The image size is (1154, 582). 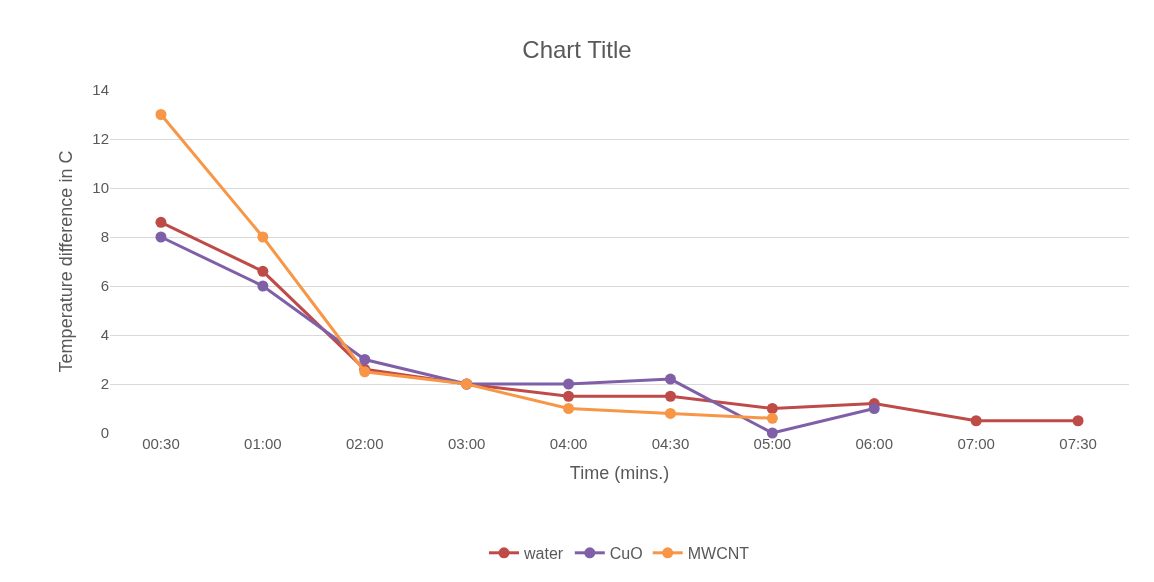 What do you see at coordinates (104, 384) in the screenshot?
I see `y-tick-label: 2` at bounding box center [104, 384].